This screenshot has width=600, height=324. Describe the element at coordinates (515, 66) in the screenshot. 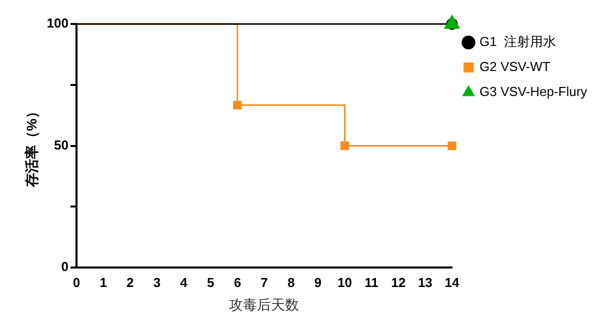

I see `legend-label: G2 VSV-WT` at that location.